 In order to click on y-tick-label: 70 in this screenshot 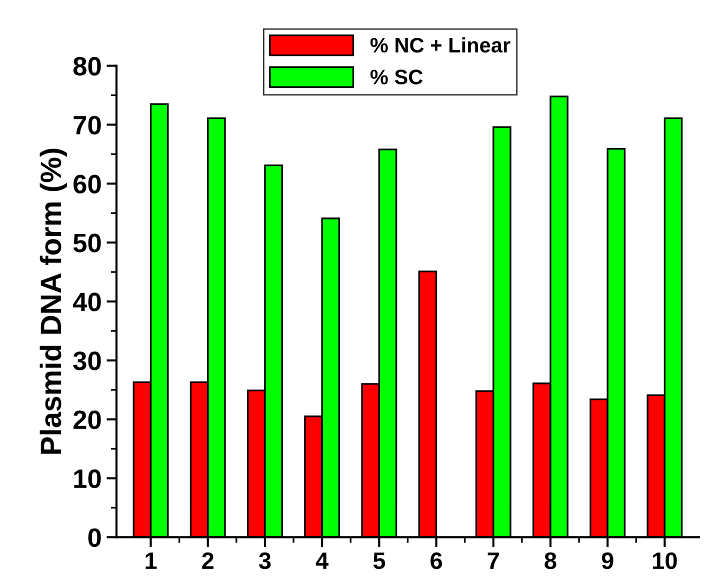, I will do `click(87, 125)`.